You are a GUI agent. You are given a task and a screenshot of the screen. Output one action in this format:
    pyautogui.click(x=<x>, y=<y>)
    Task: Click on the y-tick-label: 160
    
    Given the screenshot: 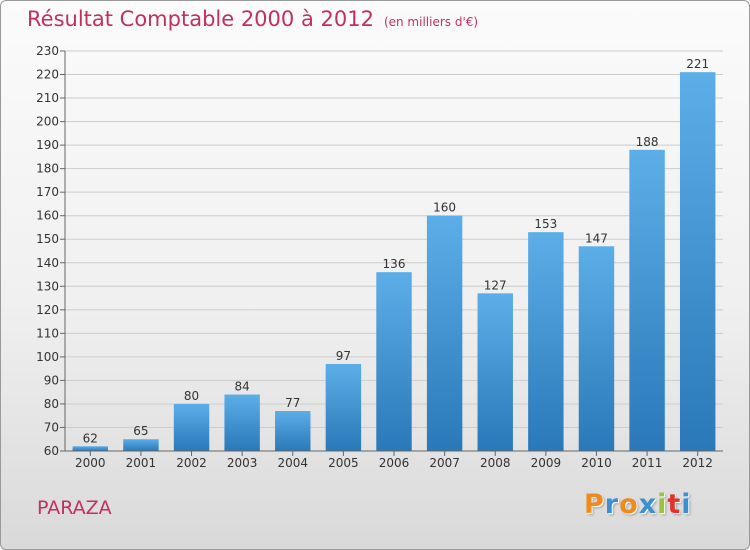 What is the action you would take?
    pyautogui.click(x=47, y=216)
    